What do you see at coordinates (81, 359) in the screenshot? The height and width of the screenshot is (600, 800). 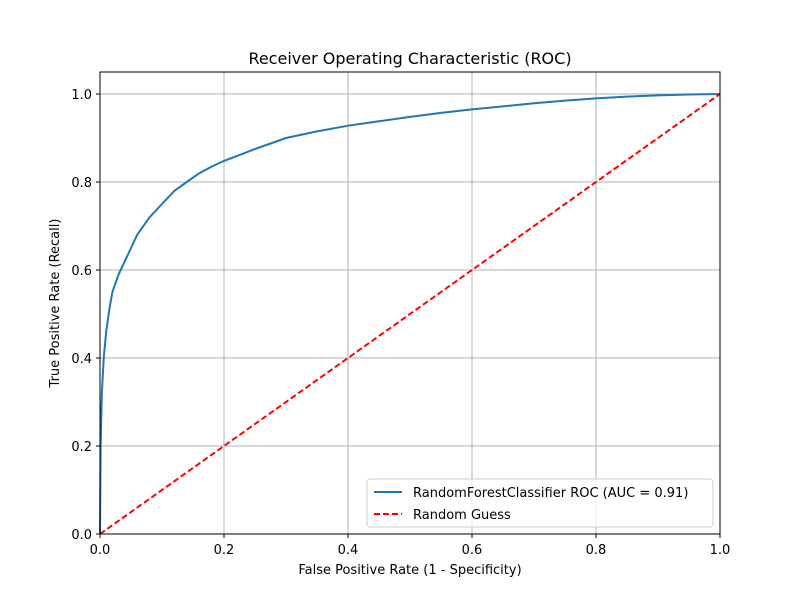 I see `y-tick-label: 0.4` at bounding box center [81, 359].